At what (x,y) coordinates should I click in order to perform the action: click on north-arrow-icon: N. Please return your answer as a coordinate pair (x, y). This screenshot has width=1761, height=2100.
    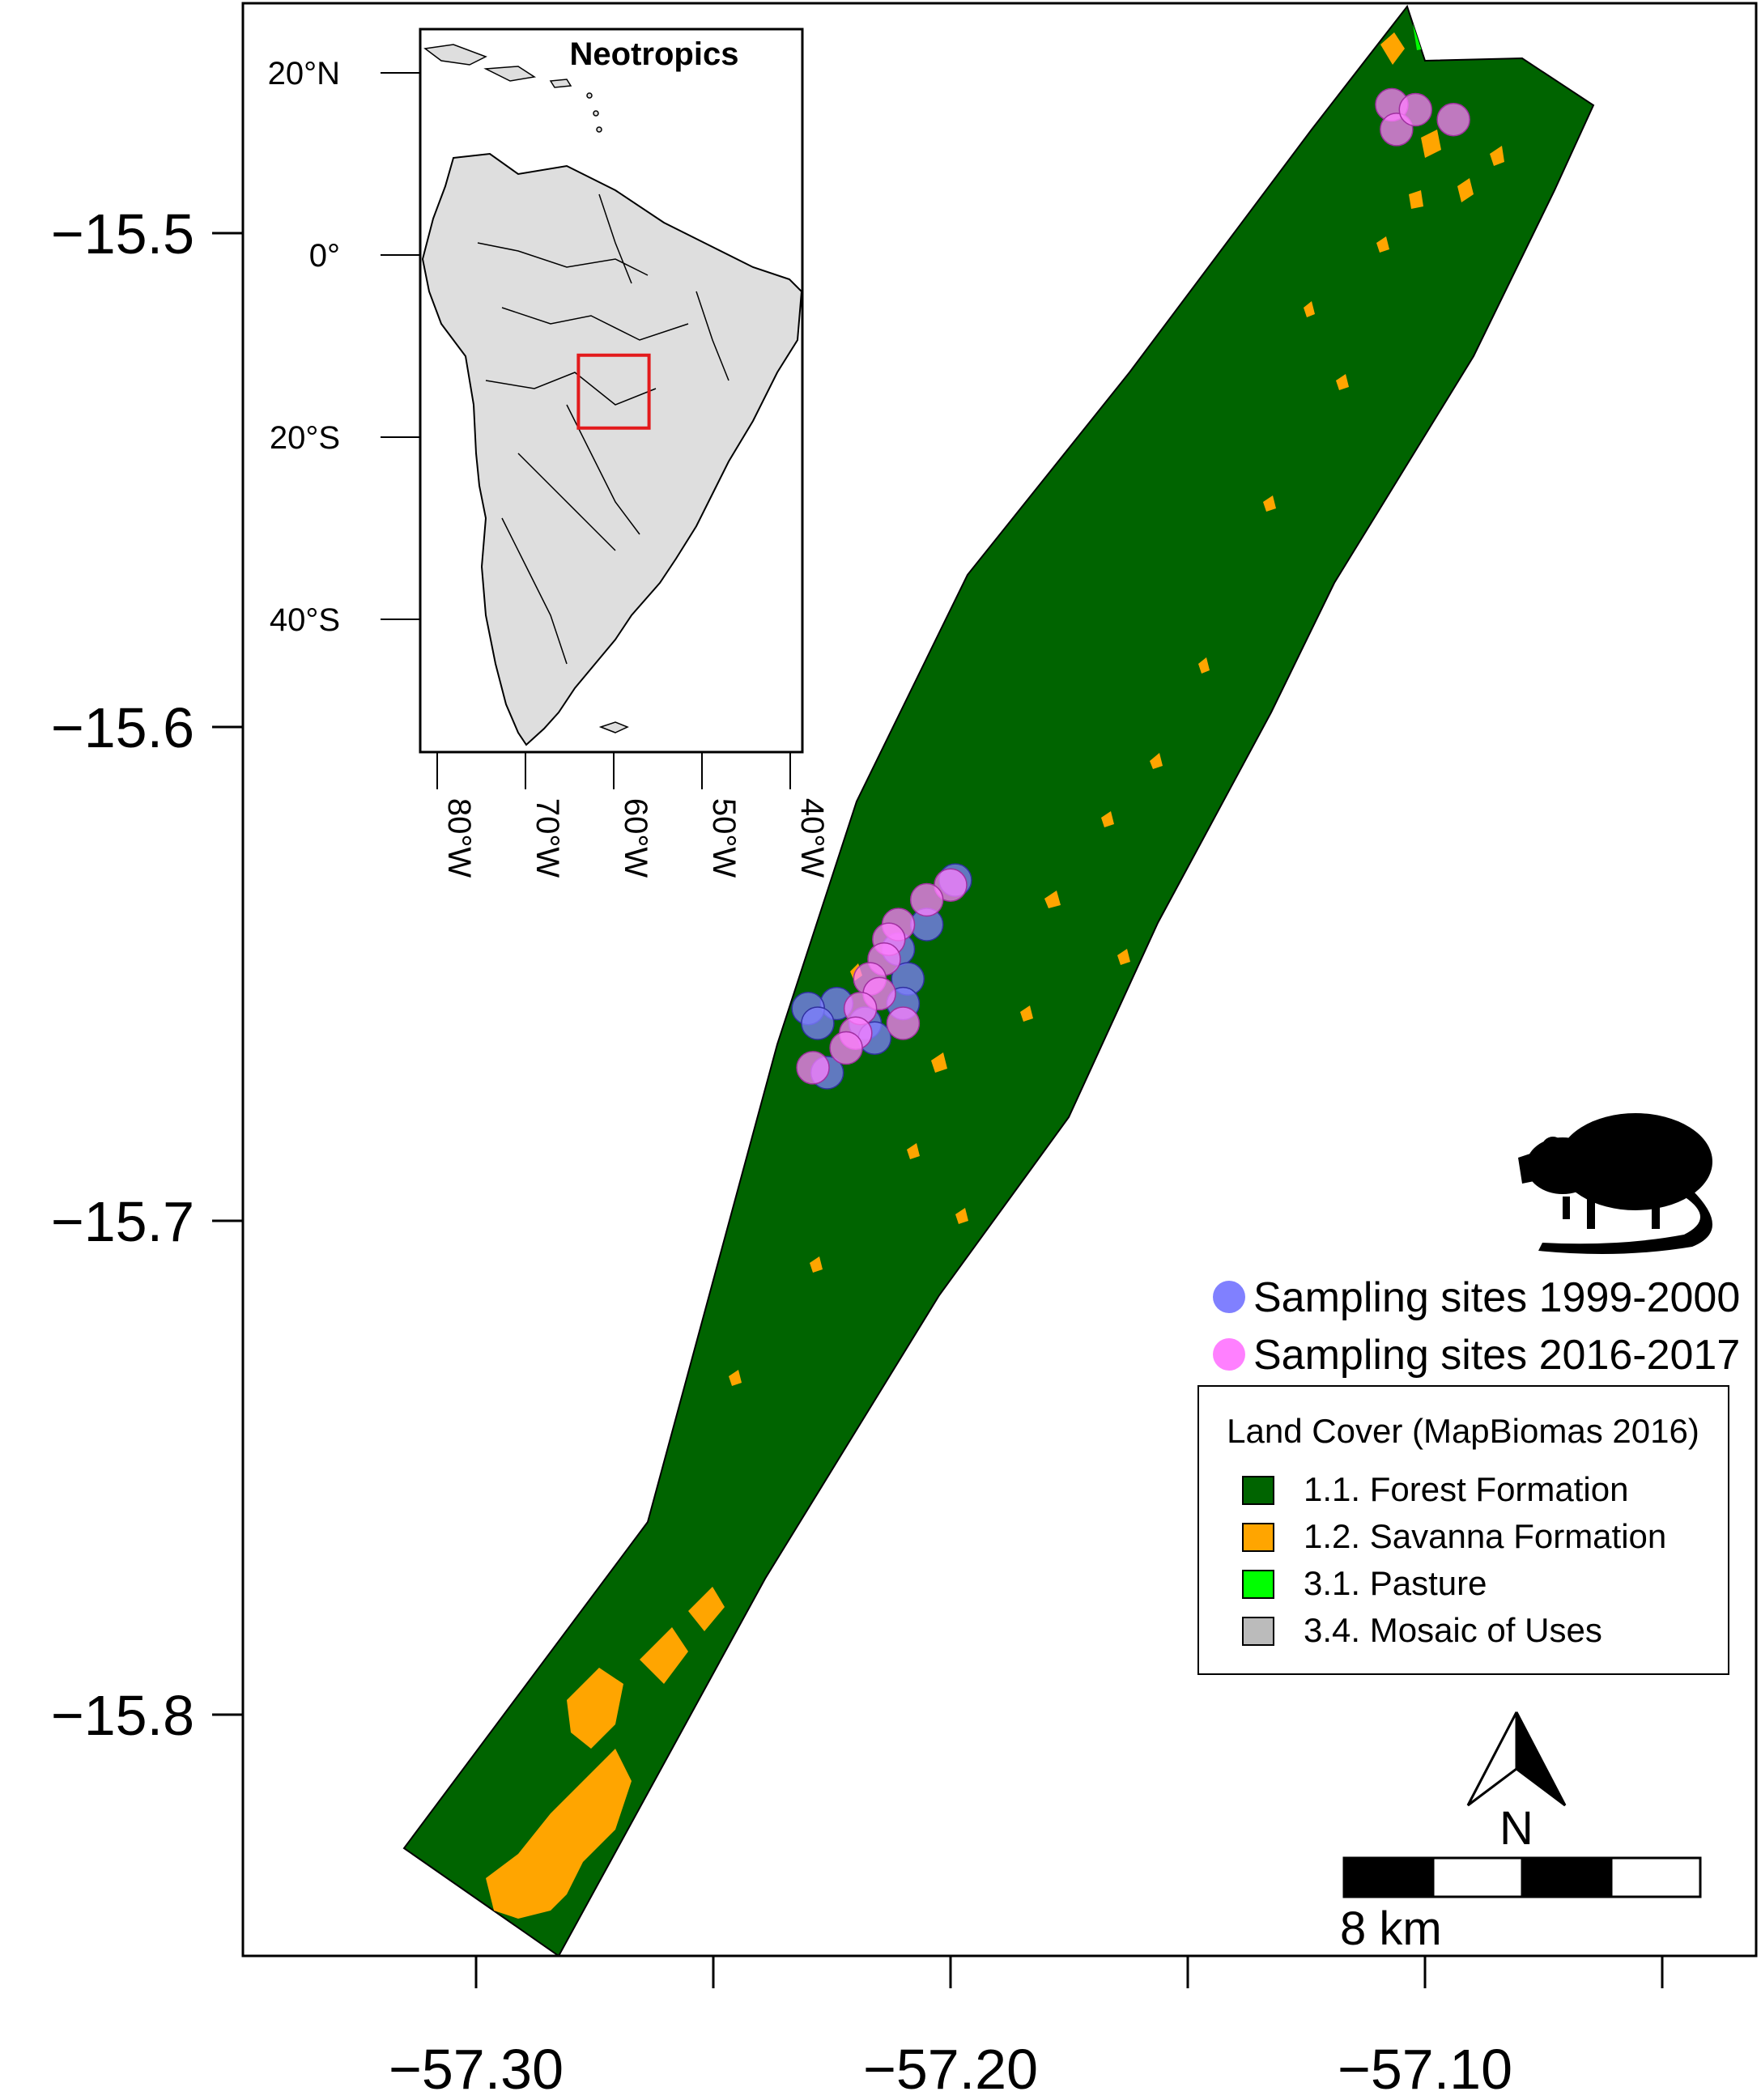
    Looking at the image, I should click on (1516, 1783).